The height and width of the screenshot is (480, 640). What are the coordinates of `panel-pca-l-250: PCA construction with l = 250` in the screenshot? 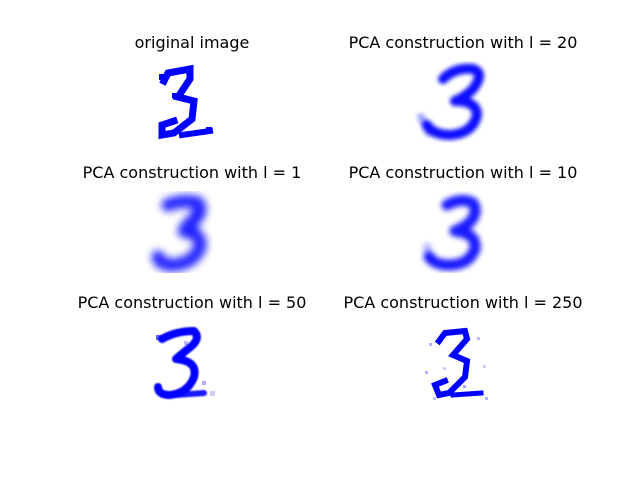 It's located at (463, 348).